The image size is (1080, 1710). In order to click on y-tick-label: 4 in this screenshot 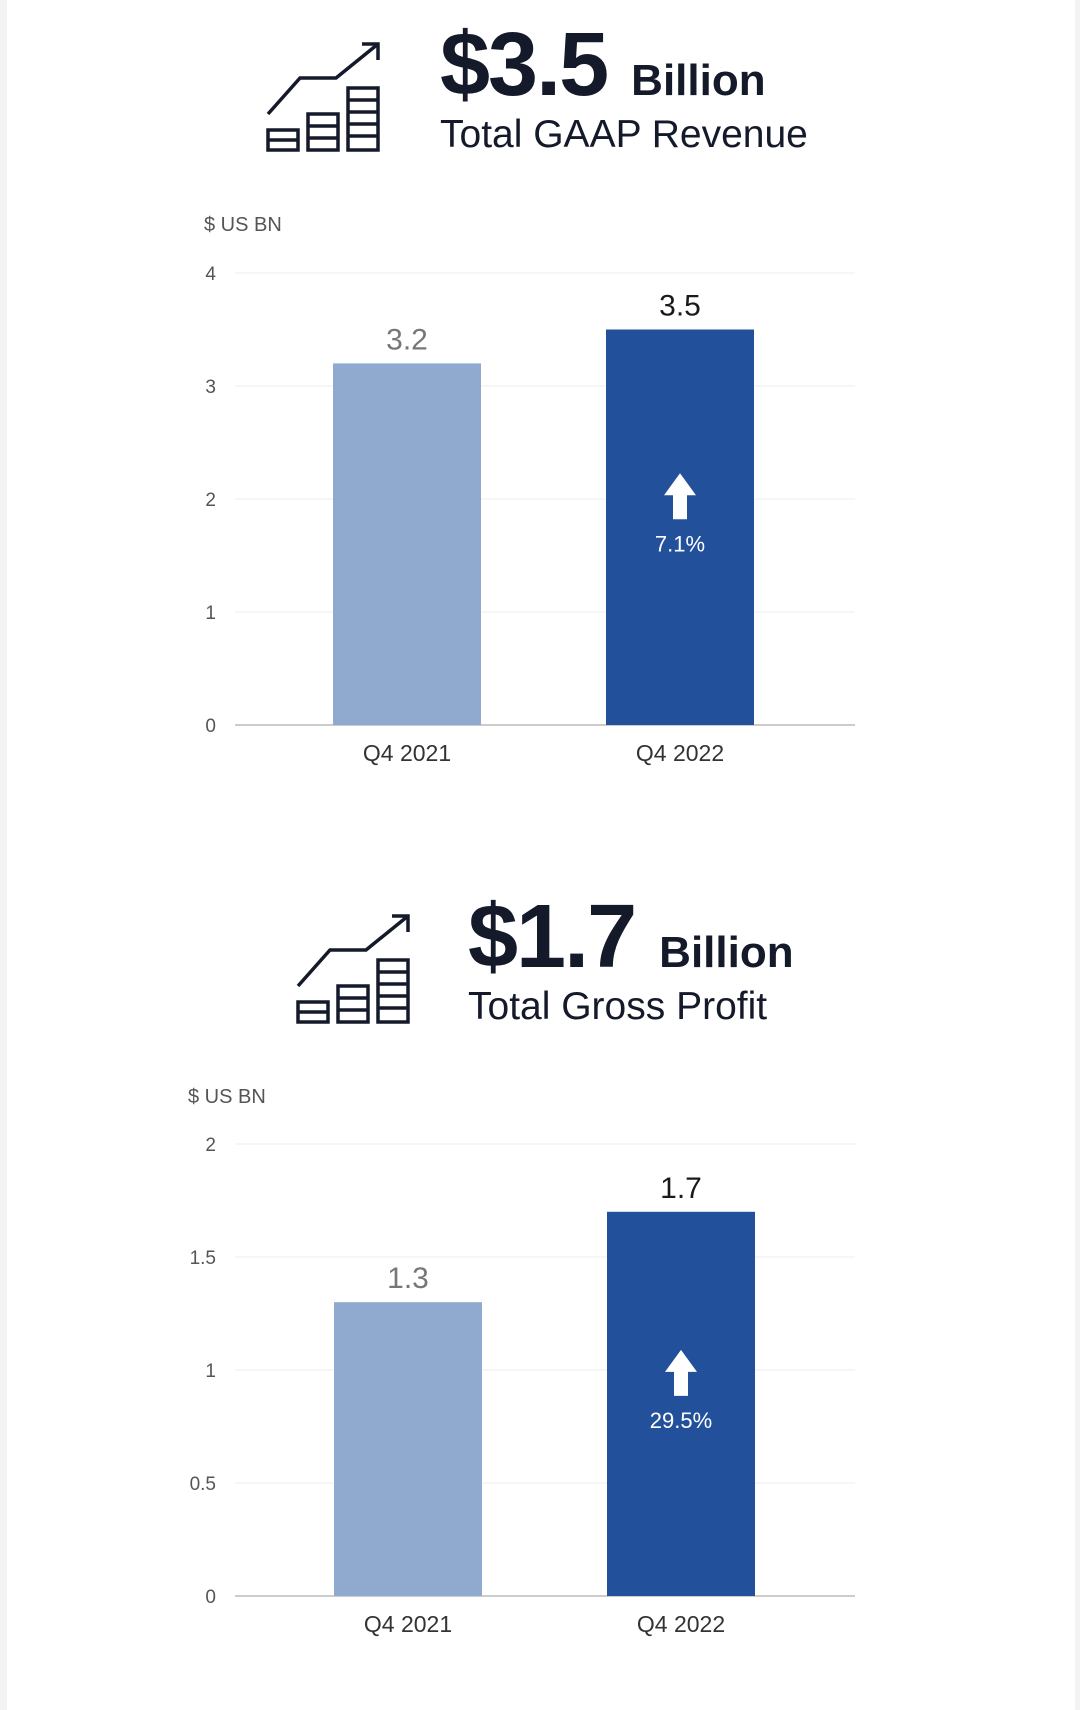, I will do `click(210, 274)`.